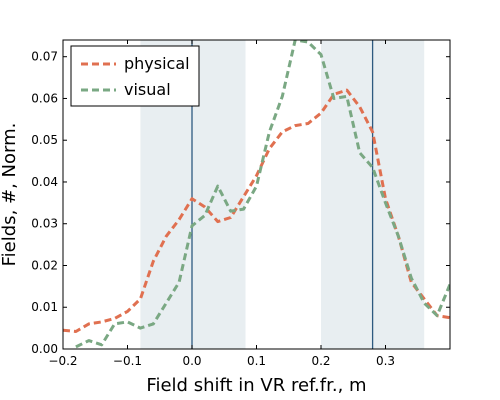  What do you see at coordinates (44, 57) in the screenshot?
I see `y-tick-label: 0.07` at bounding box center [44, 57].